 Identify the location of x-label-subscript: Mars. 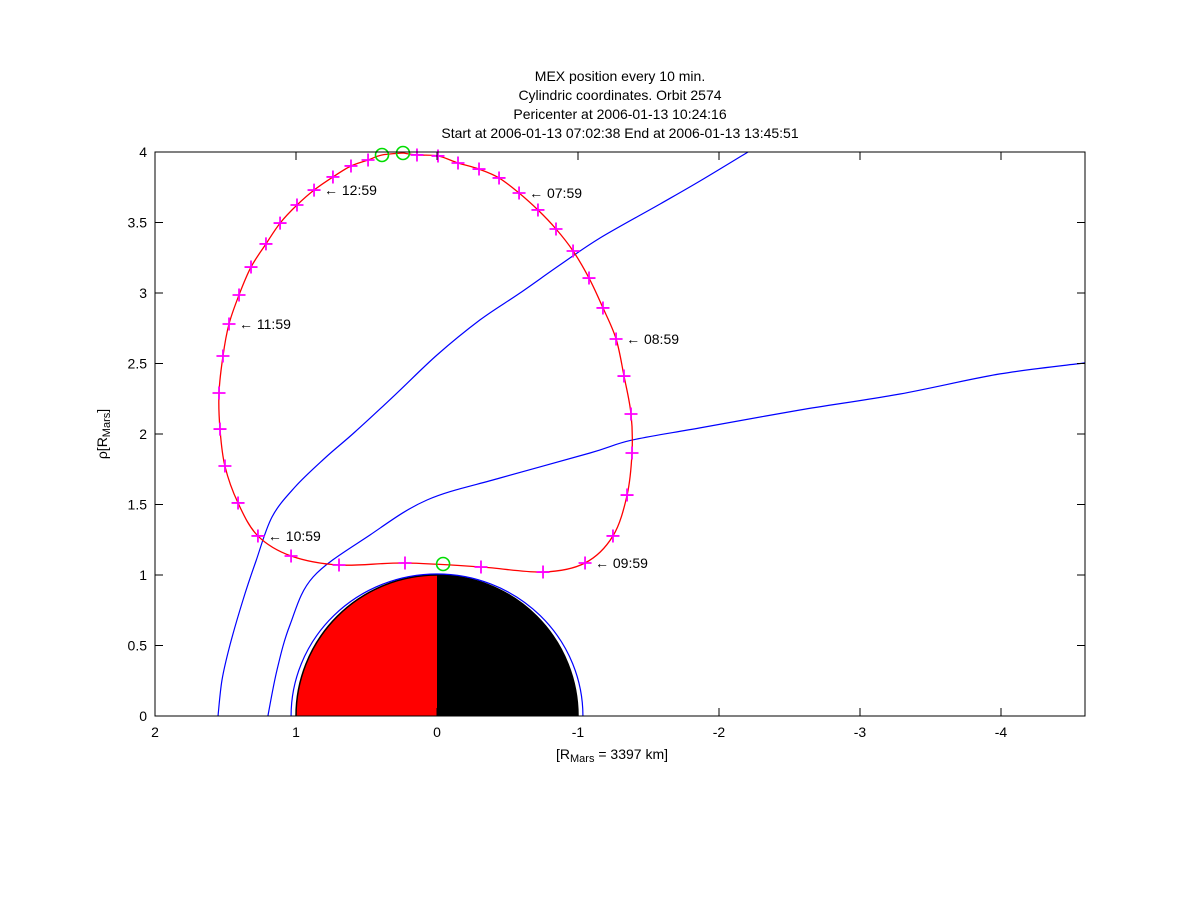
(582, 759).